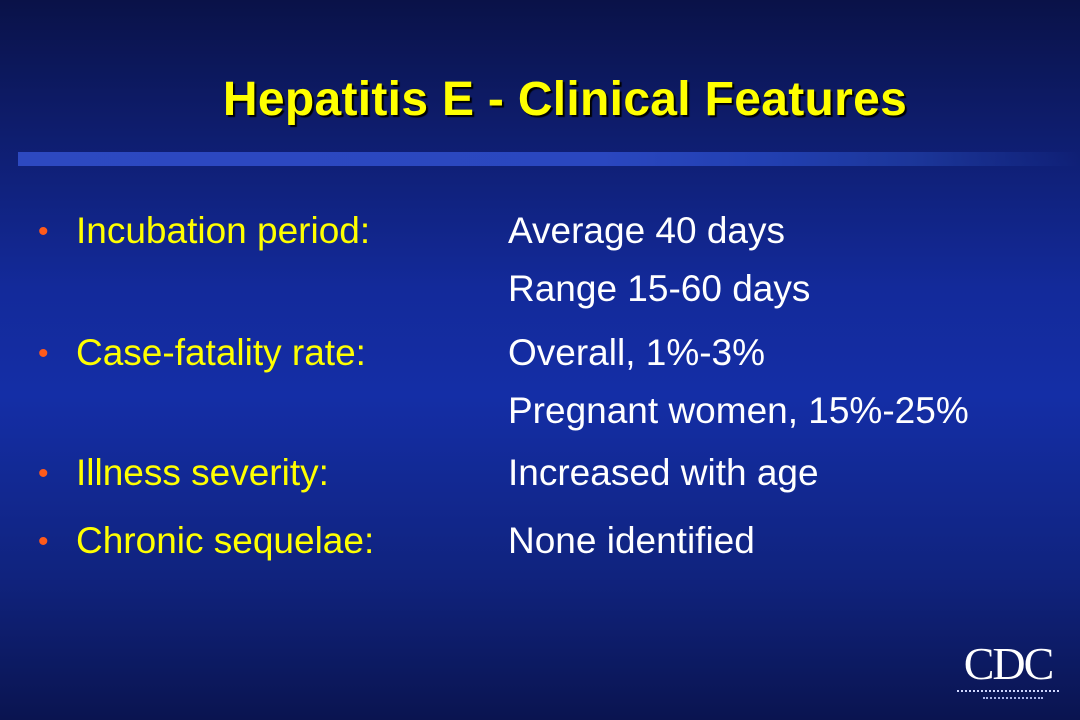 The height and width of the screenshot is (720, 1080). What do you see at coordinates (637, 352) in the screenshot?
I see `bullet-value: Overall, 1%-3%` at bounding box center [637, 352].